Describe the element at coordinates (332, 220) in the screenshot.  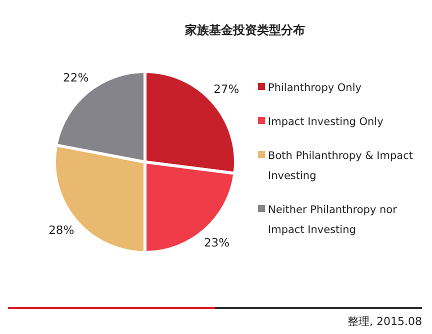
I see `legend-label: Neither Philanthropy nor Impact Investing` at that location.